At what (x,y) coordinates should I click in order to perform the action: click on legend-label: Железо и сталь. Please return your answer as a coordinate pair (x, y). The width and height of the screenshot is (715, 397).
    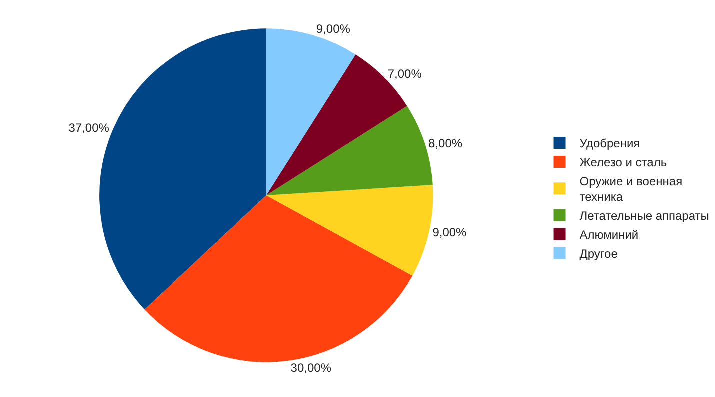
    Looking at the image, I should click on (624, 163).